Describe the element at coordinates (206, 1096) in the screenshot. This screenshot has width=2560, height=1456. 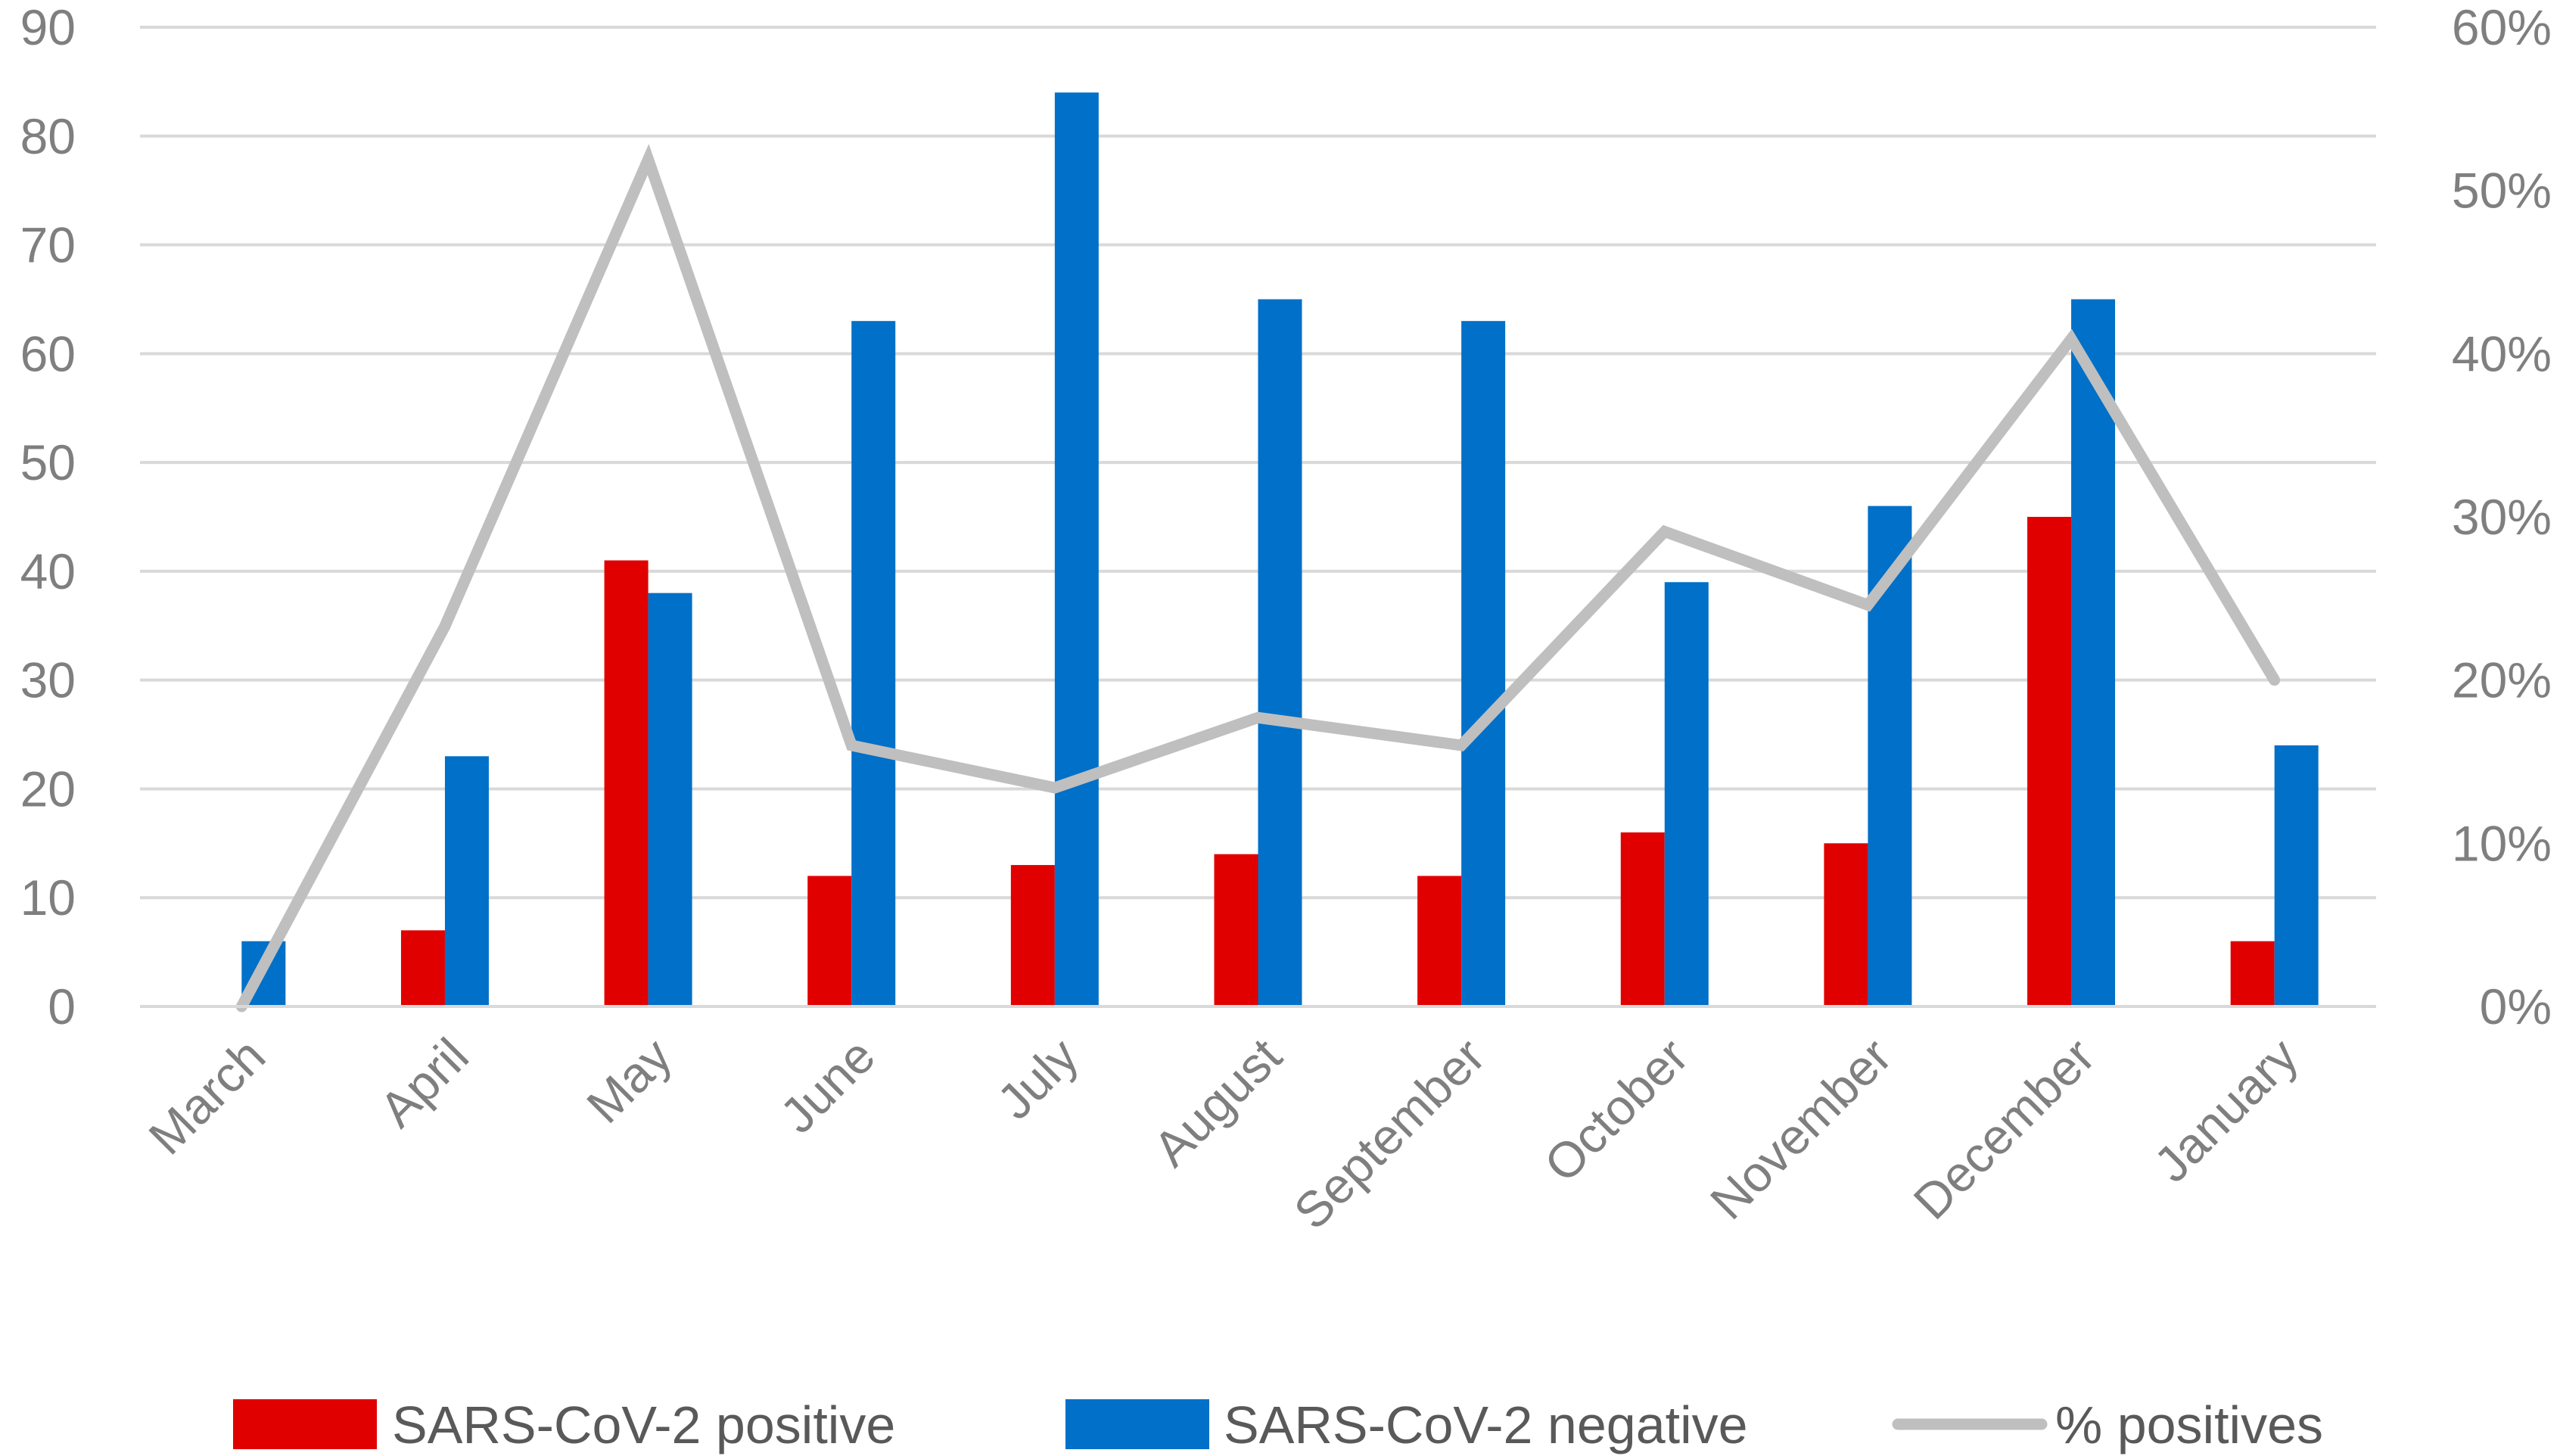
I see `x-category-label: March` at that location.